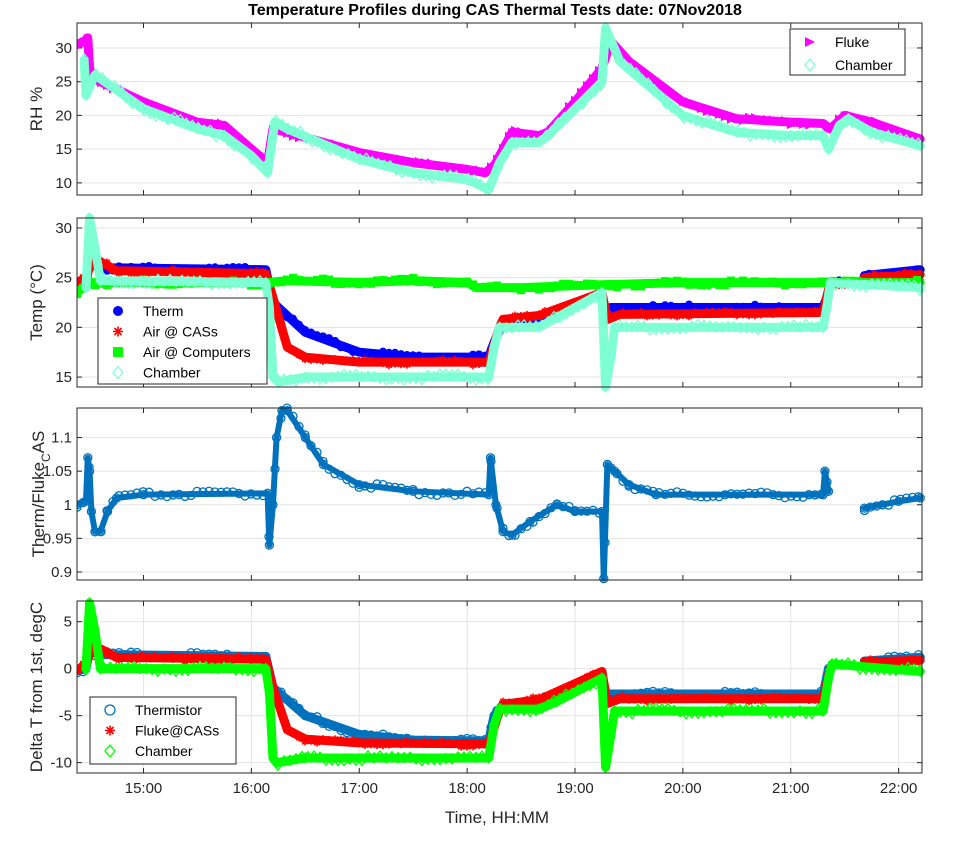  What do you see at coordinates (359, 788) in the screenshot?
I see `x-tick-label: 17:00` at bounding box center [359, 788].